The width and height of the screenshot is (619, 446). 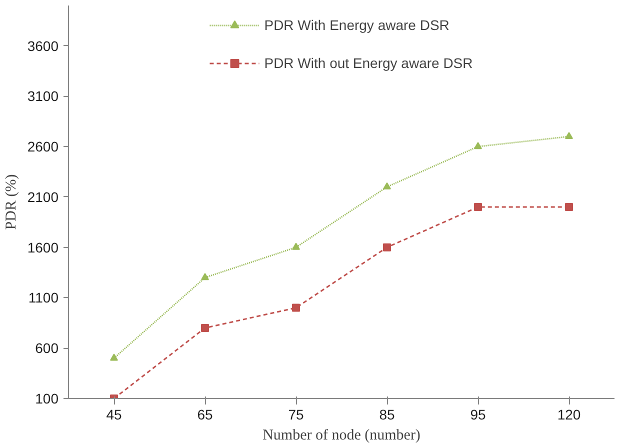 What do you see at coordinates (296, 414) in the screenshot?
I see `x-tick-label: 75` at bounding box center [296, 414].